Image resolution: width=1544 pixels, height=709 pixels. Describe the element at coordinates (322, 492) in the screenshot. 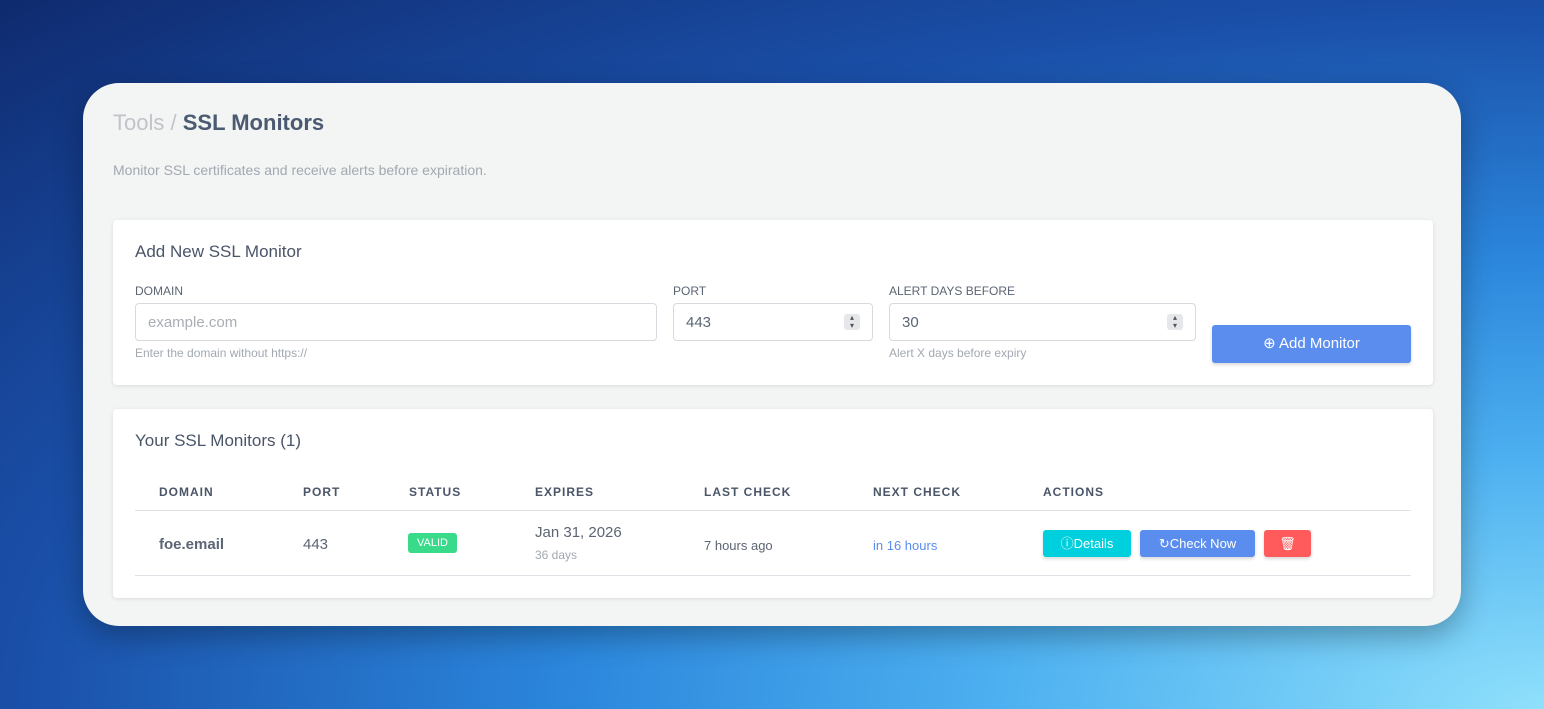

I see `column-header: PORT` at that location.